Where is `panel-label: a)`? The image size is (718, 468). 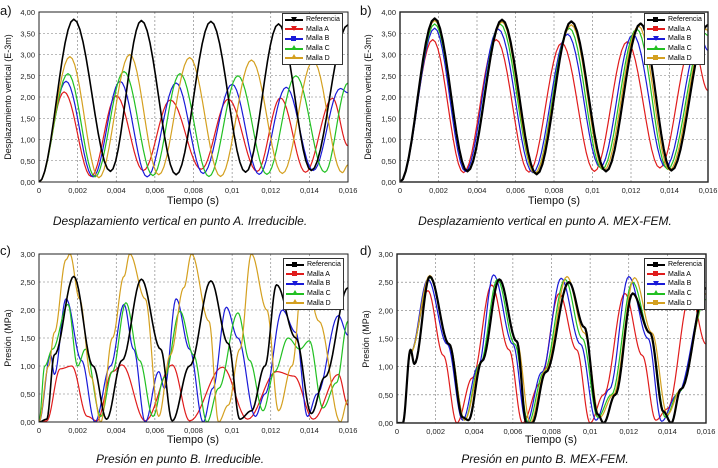
panel-label: a) is located at coordinates (6, 10).